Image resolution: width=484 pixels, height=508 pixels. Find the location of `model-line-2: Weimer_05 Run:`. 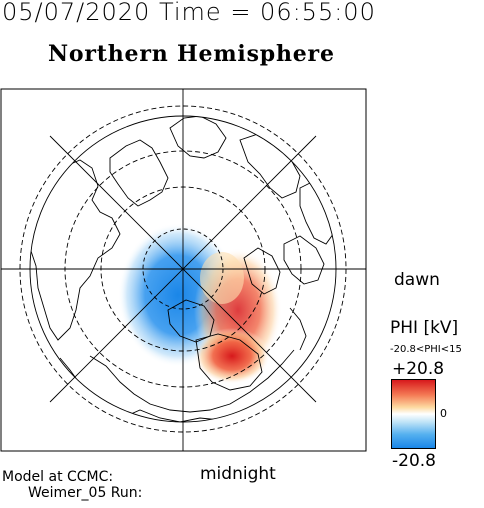

model-line-2: Weimer_05 Run: is located at coordinates (85, 493).